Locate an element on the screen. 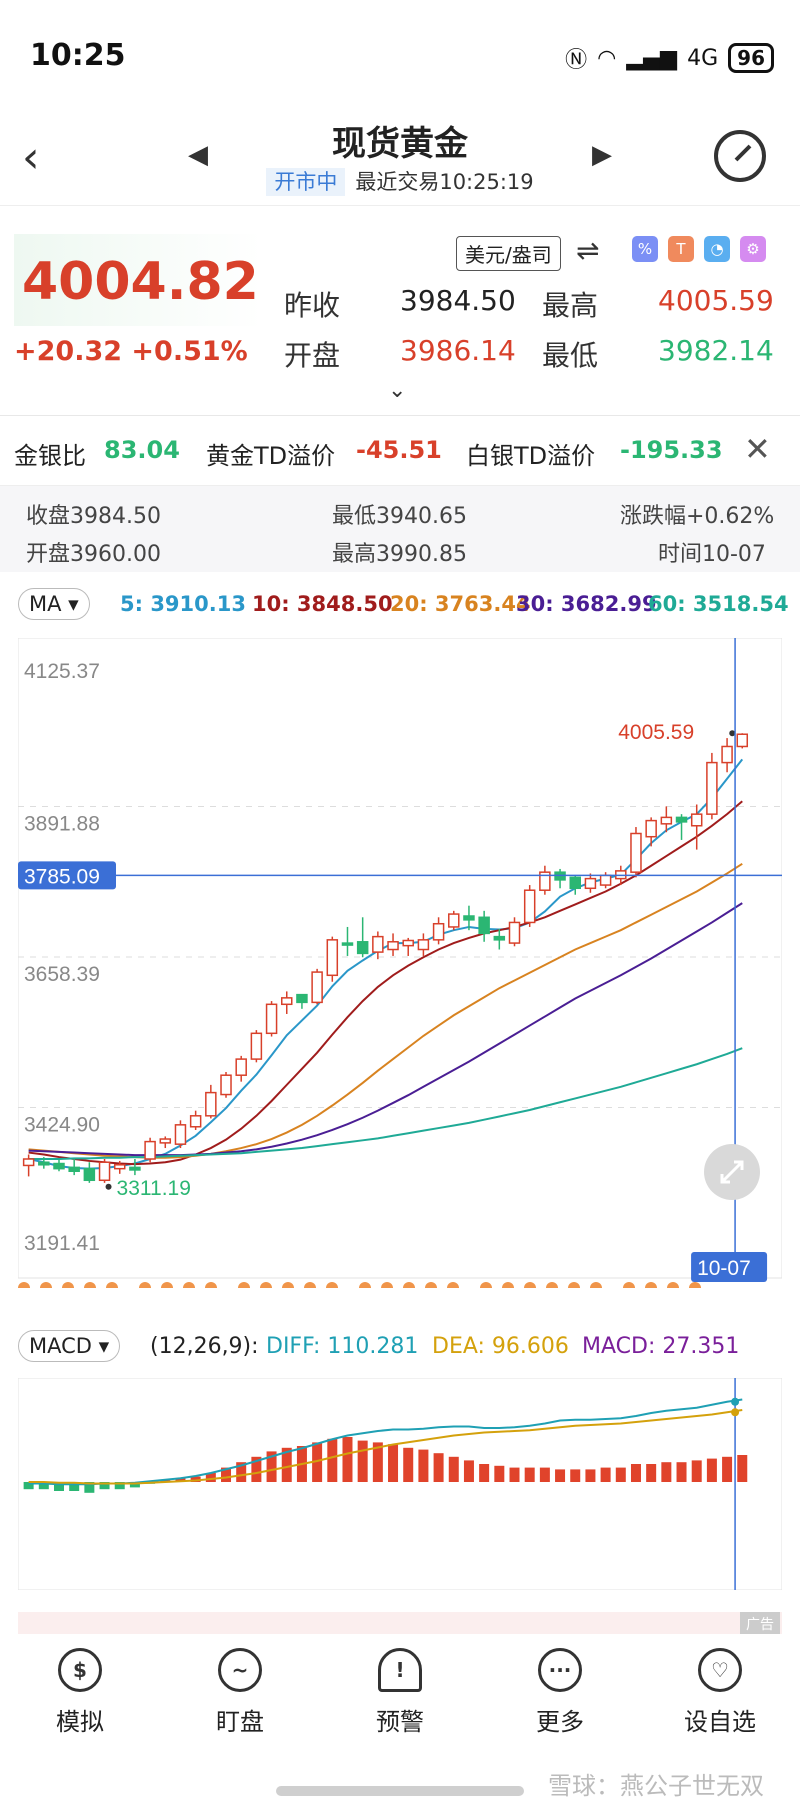 This screenshot has width=800, height=1814. close-icon: ✕ is located at coordinates (757, 449).